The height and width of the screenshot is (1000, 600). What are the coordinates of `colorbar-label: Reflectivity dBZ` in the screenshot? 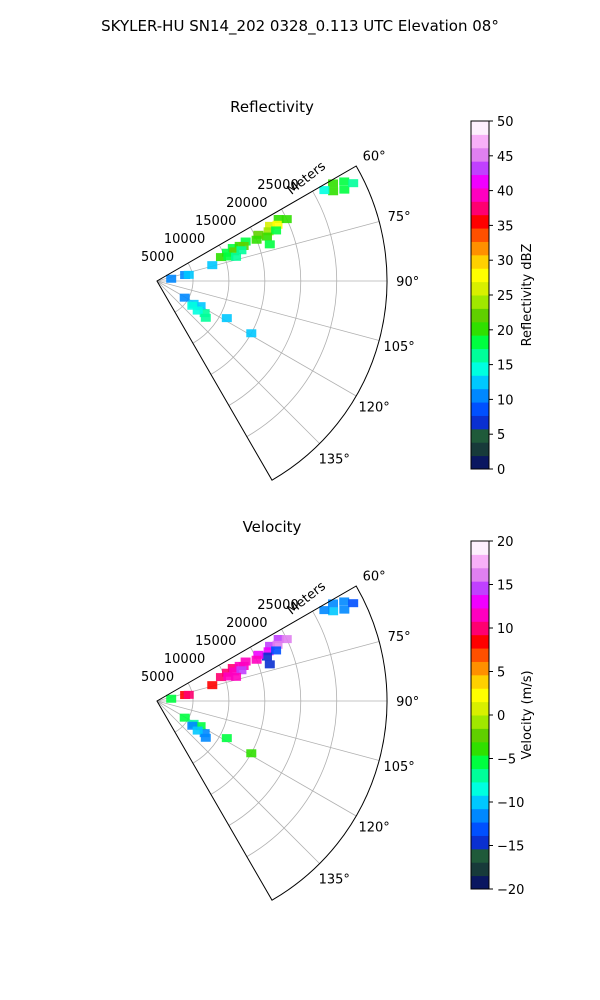 It's located at (527, 295).